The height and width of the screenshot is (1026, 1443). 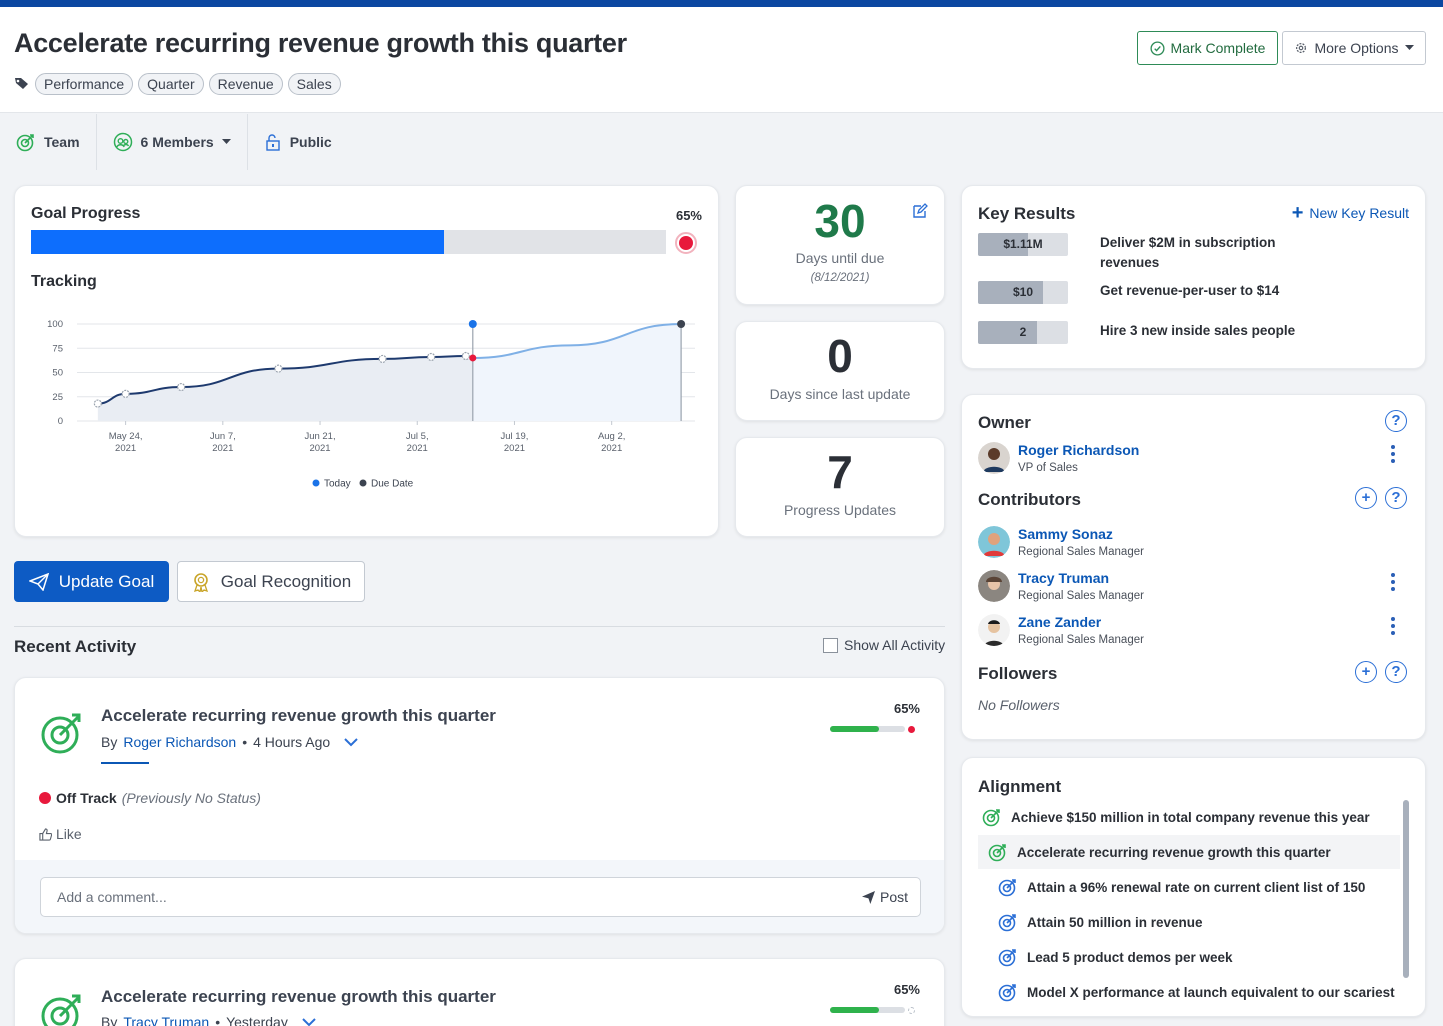 I want to click on more-options-button: More Options, so click(x=1354, y=48).